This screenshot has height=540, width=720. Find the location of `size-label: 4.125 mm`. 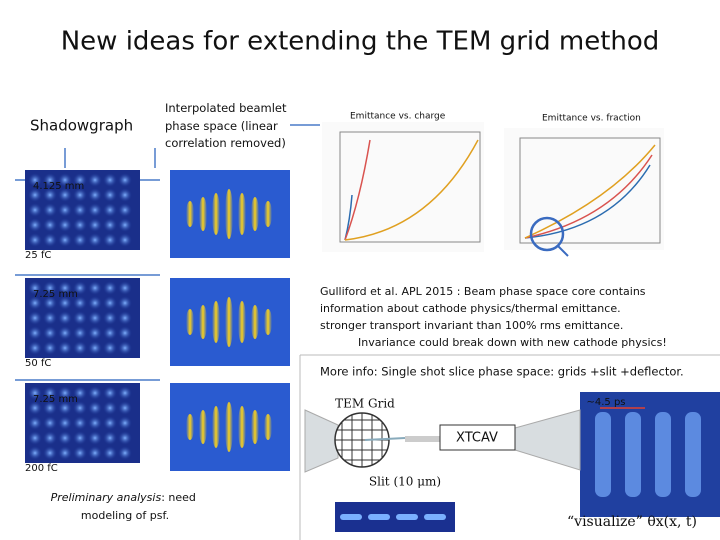

size-label: 4.125 mm is located at coordinates (58, 186).